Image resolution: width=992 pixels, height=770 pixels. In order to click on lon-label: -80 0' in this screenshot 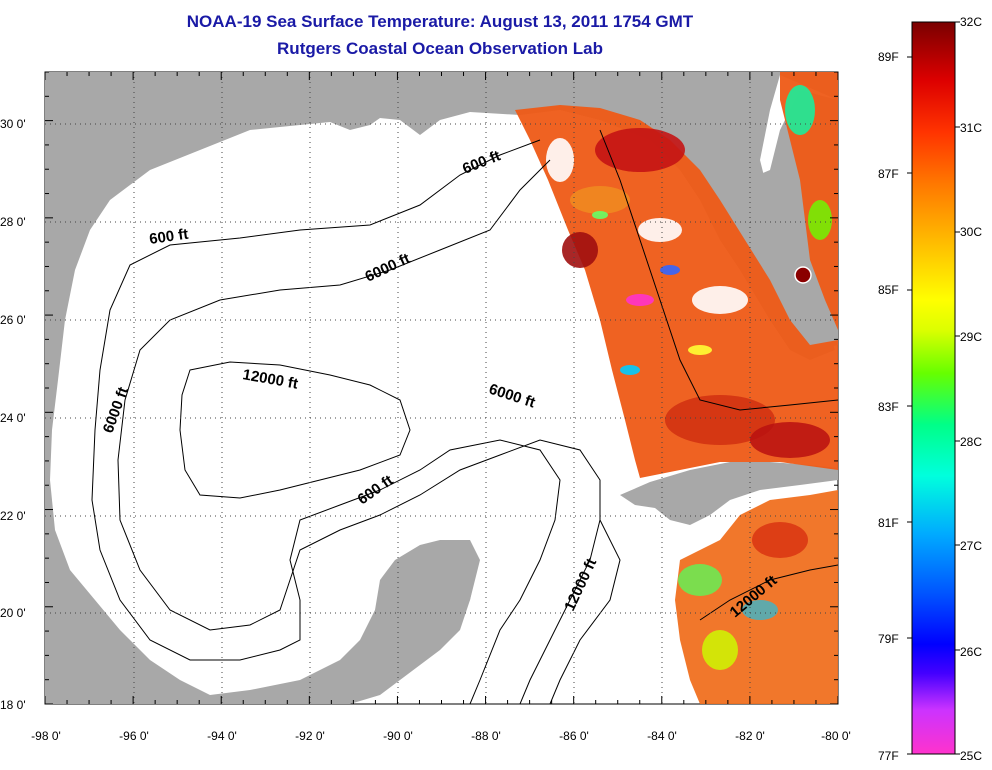, I will do `click(836, 736)`.